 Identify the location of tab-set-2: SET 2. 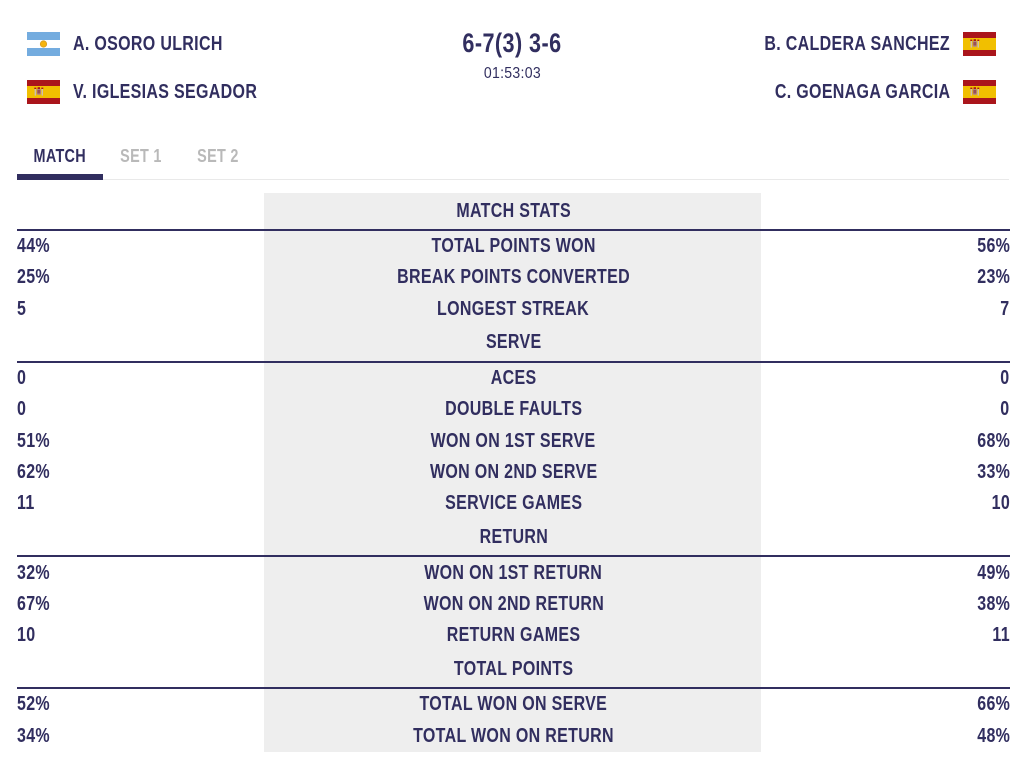
(218, 160).